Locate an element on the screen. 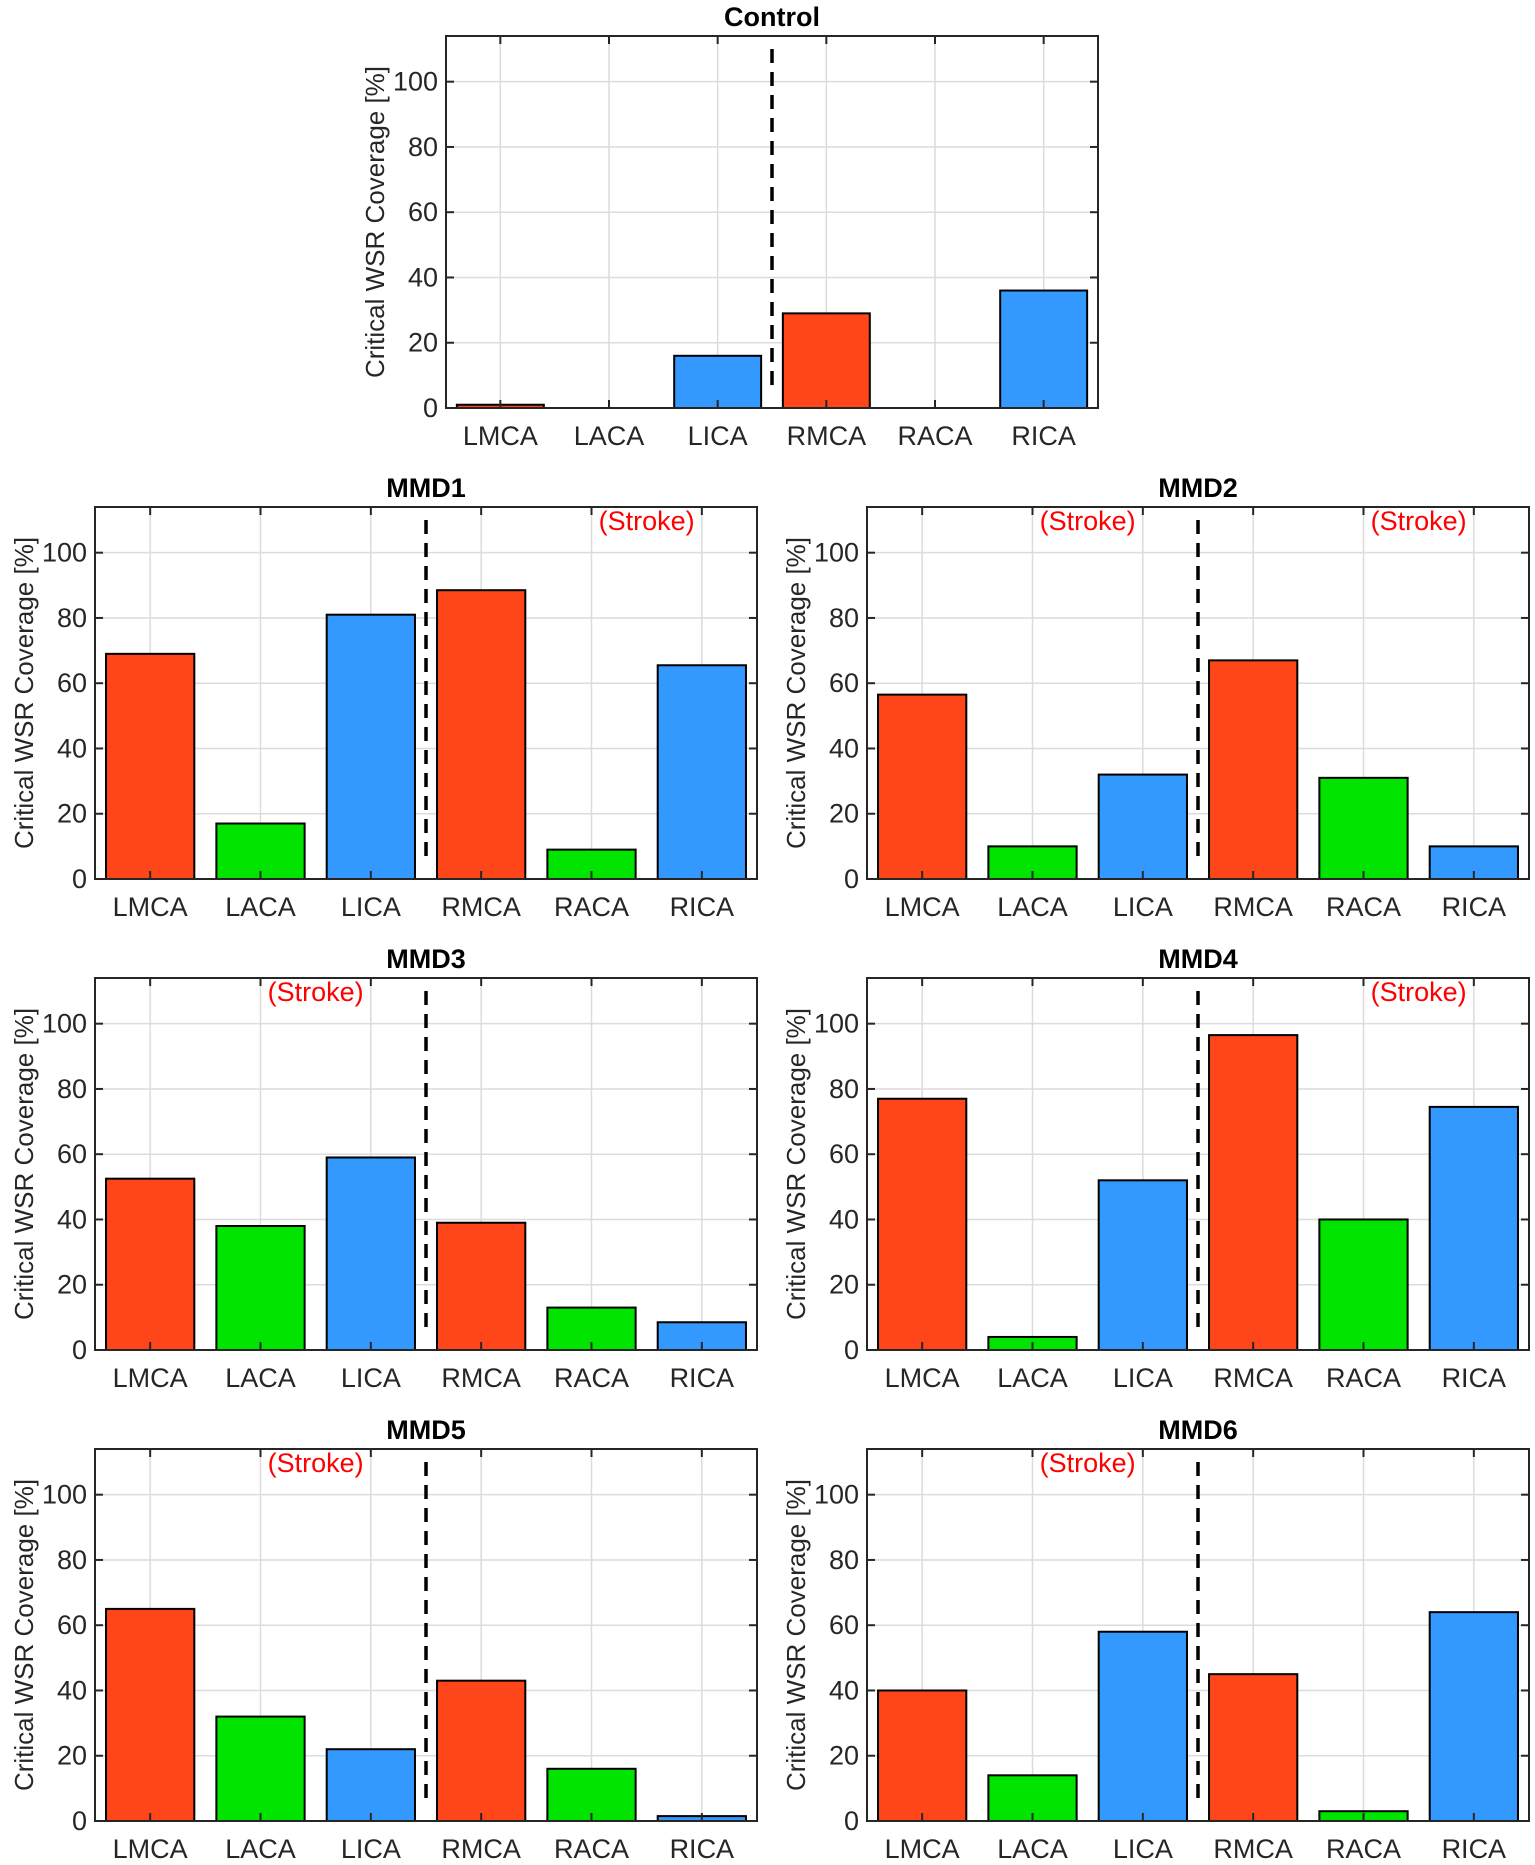 The height and width of the screenshot is (1865, 1535). chart-title: MMD2 is located at coordinates (1198, 488).